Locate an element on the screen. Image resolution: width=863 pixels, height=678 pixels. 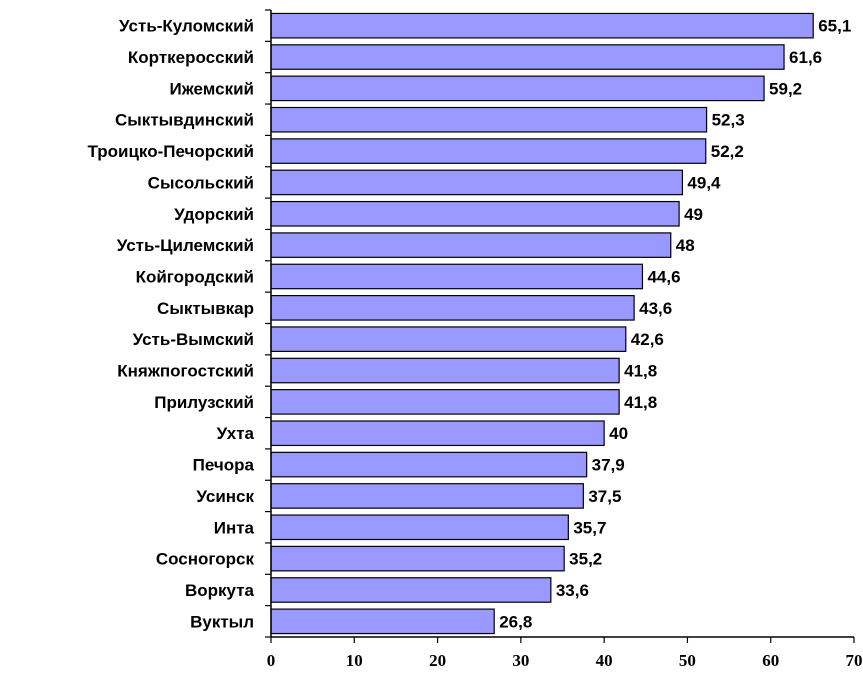
value-label: 61,6 is located at coordinates (805, 57).